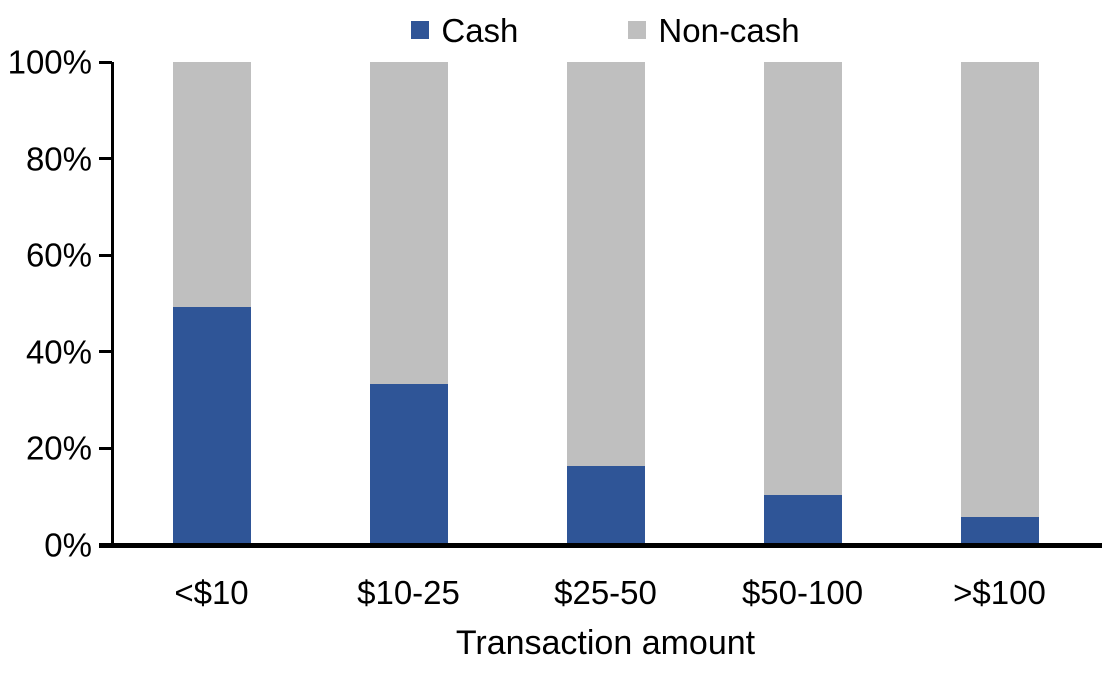  Describe the element at coordinates (637, 30) in the screenshot. I see `noncash-legend-swatch-icon` at that location.